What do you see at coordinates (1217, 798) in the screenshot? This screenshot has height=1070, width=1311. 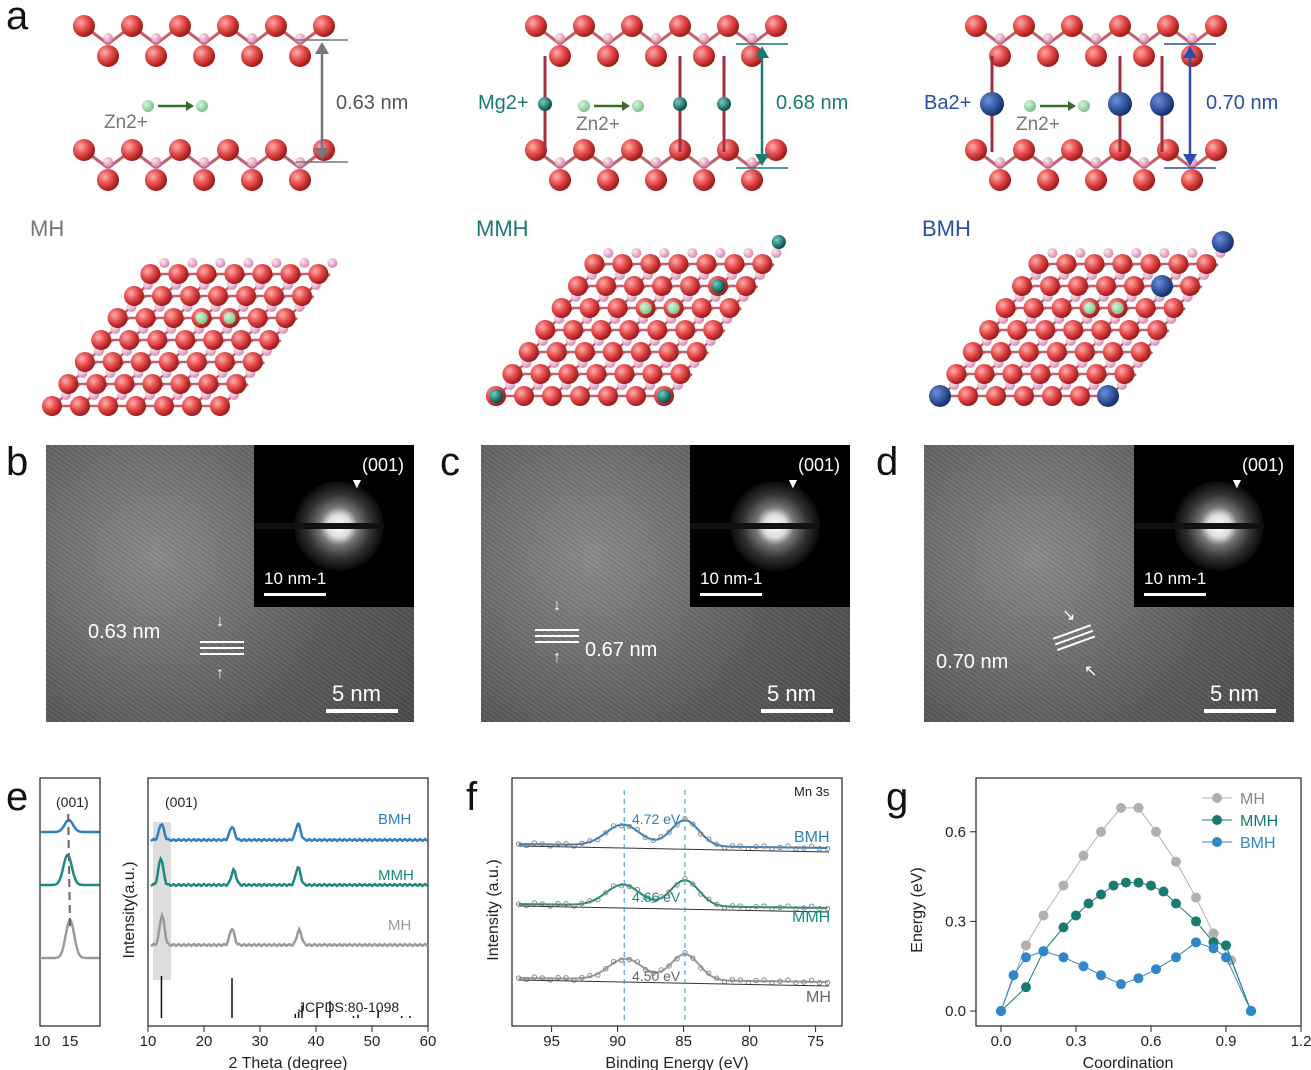 I see `g-legend-marker-mh` at bounding box center [1217, 798].